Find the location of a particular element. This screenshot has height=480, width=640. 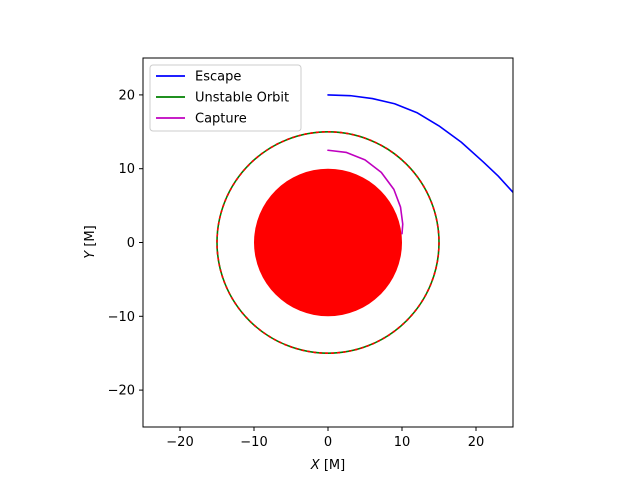

legend-label-unstable-orbit: Unstable Orbit is located at coordinates (242, 98).